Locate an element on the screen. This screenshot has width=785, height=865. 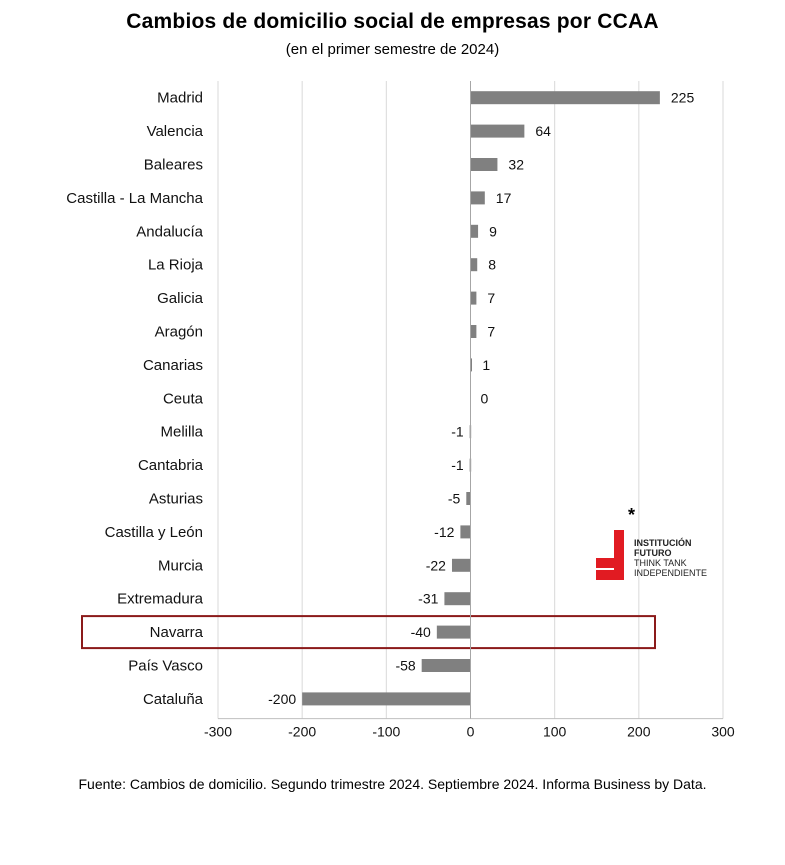
value-label: -22 is located at coordinates (436, 565).